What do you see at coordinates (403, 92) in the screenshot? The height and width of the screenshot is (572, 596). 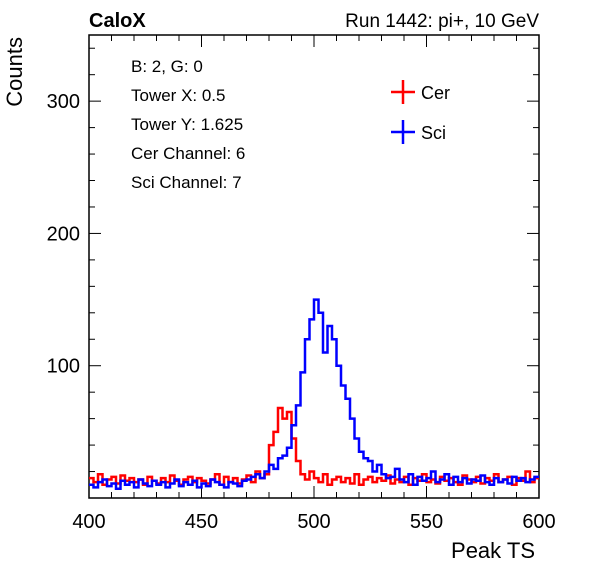 I see `legend-marker-cer` at bounding box center [403, 92].